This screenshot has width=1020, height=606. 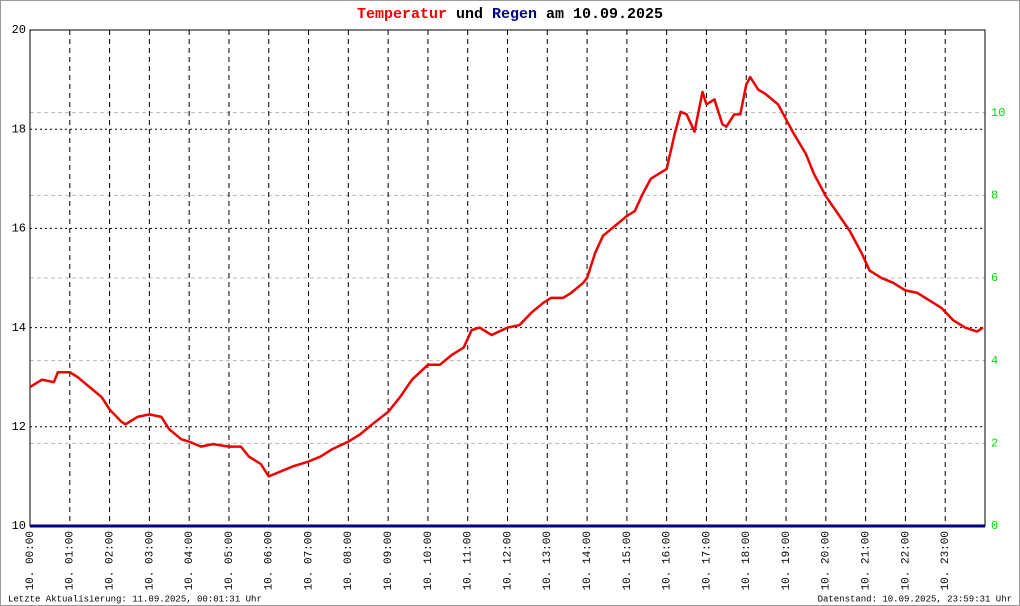 I want to click on title-temp: Temperatur, so click(x=402, y=14).